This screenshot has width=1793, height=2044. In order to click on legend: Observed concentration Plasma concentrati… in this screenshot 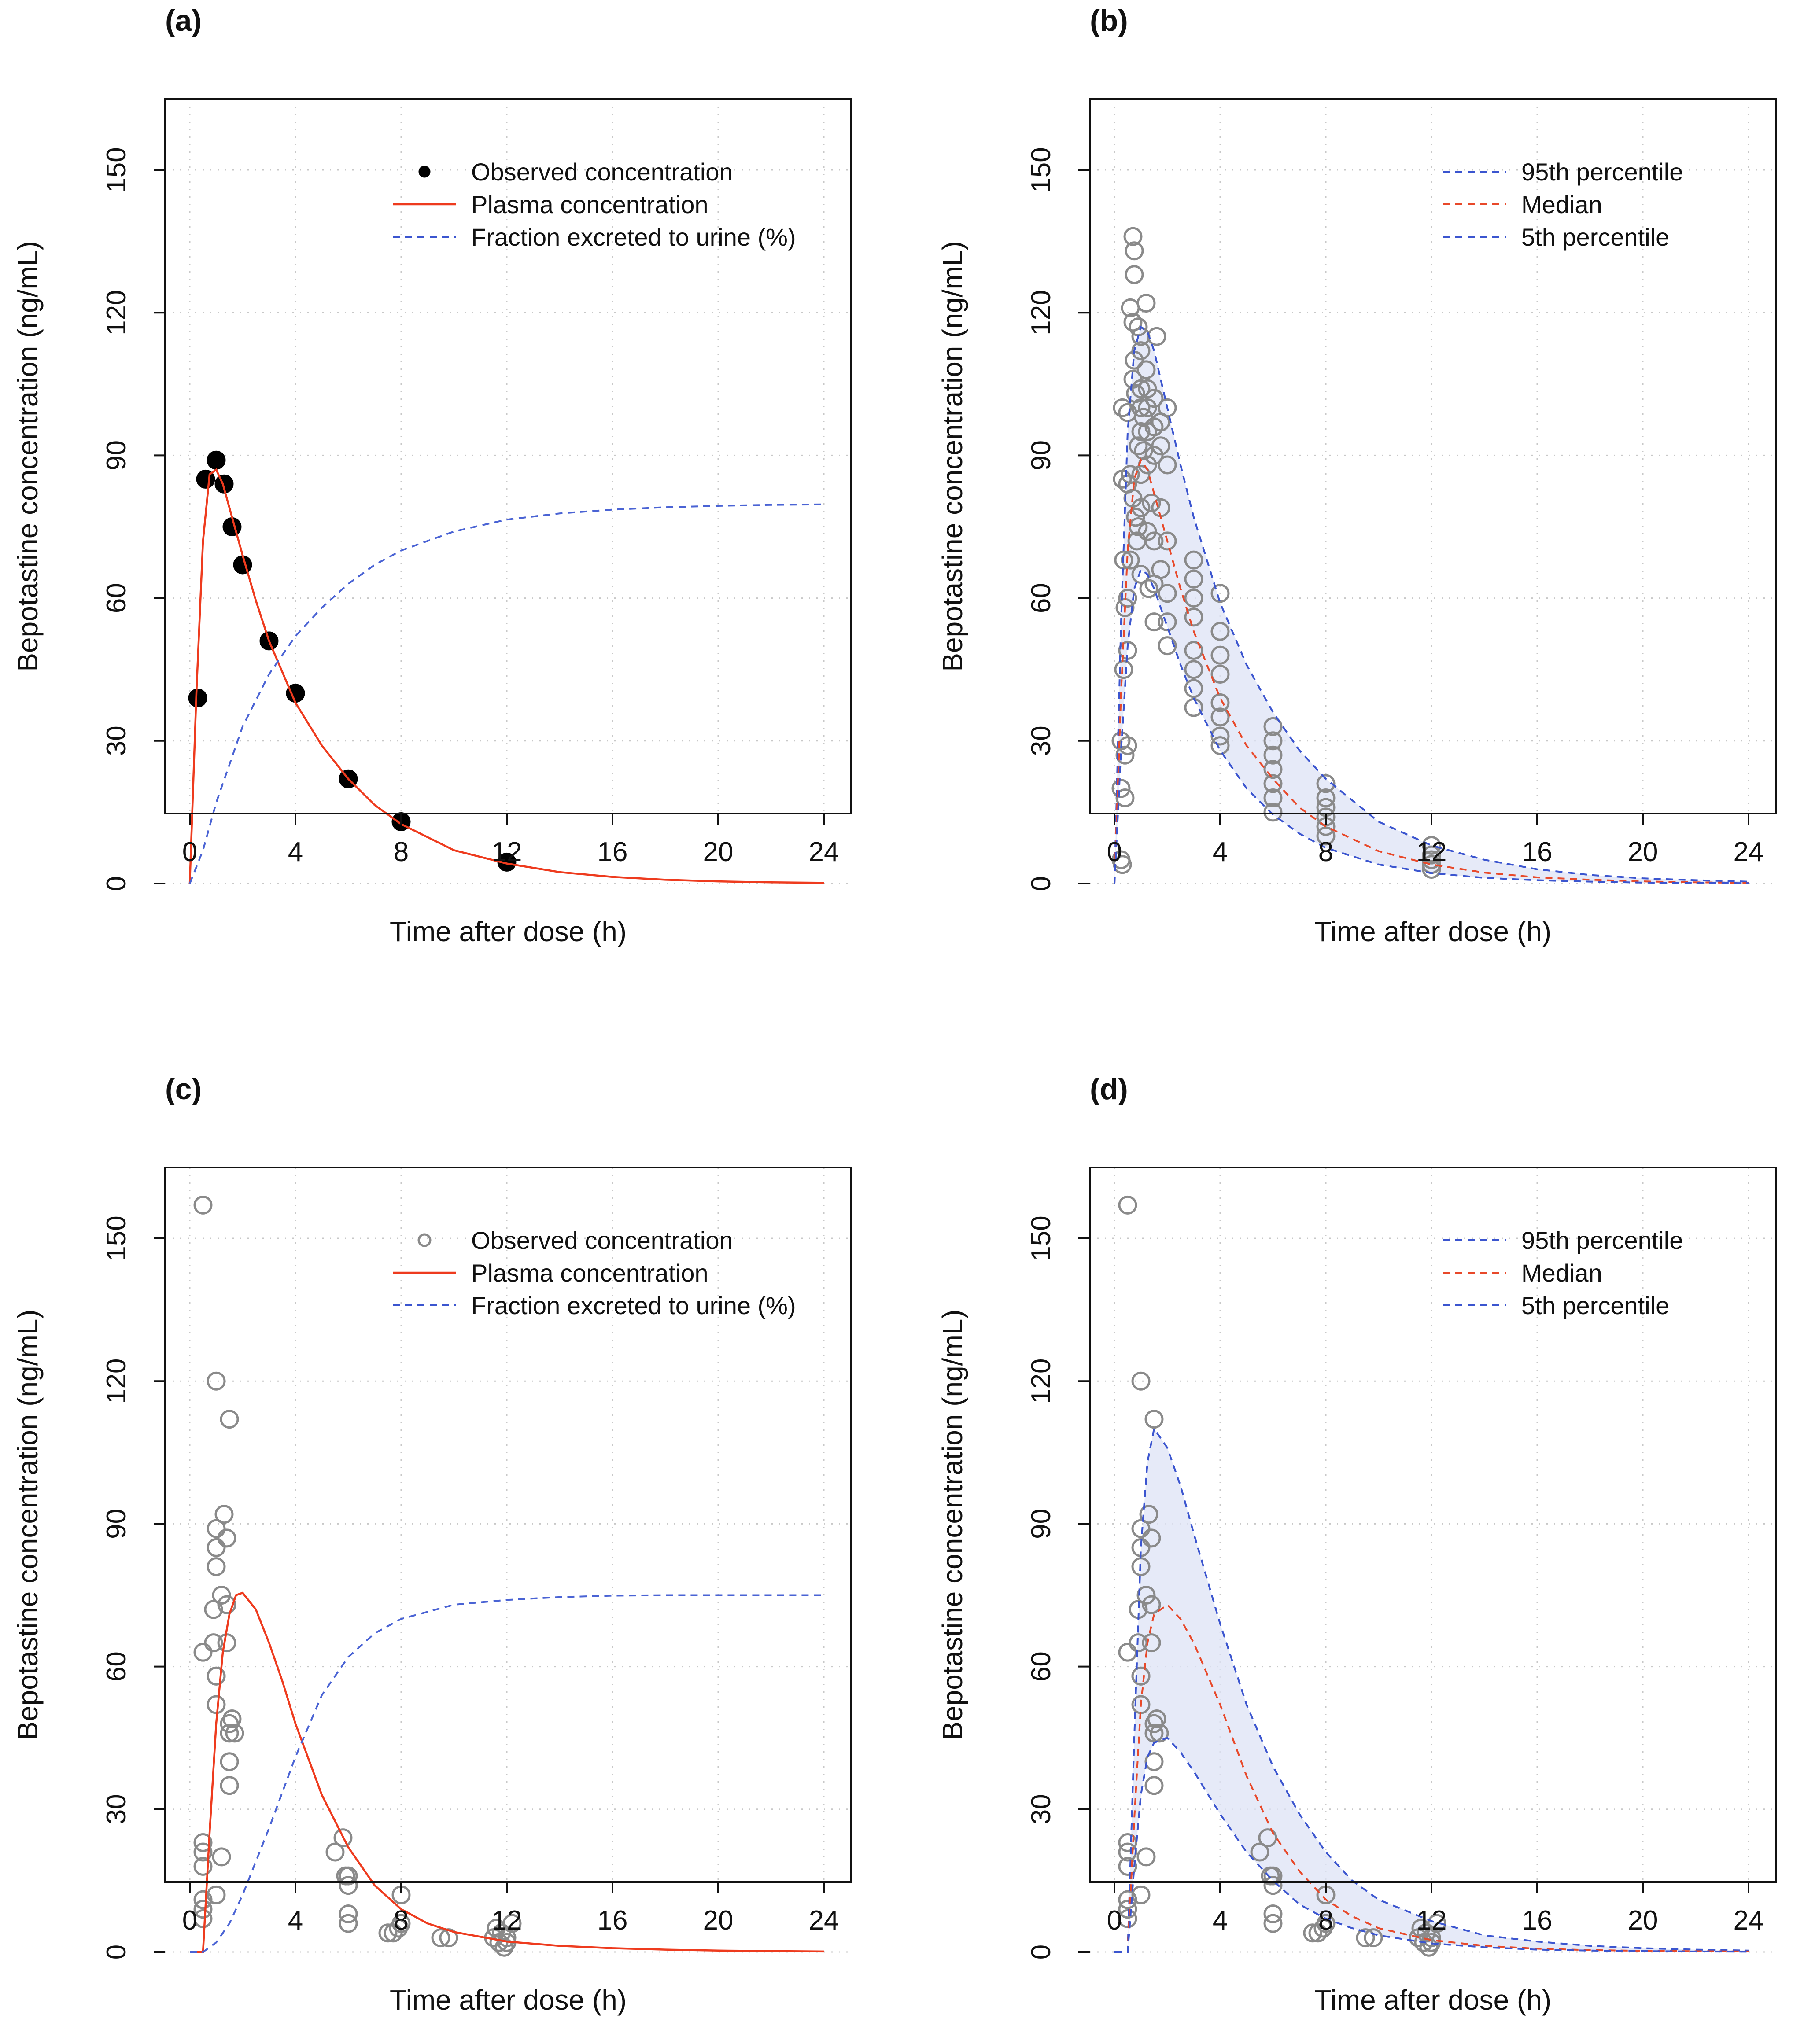, I will do `click(594, 204)`.